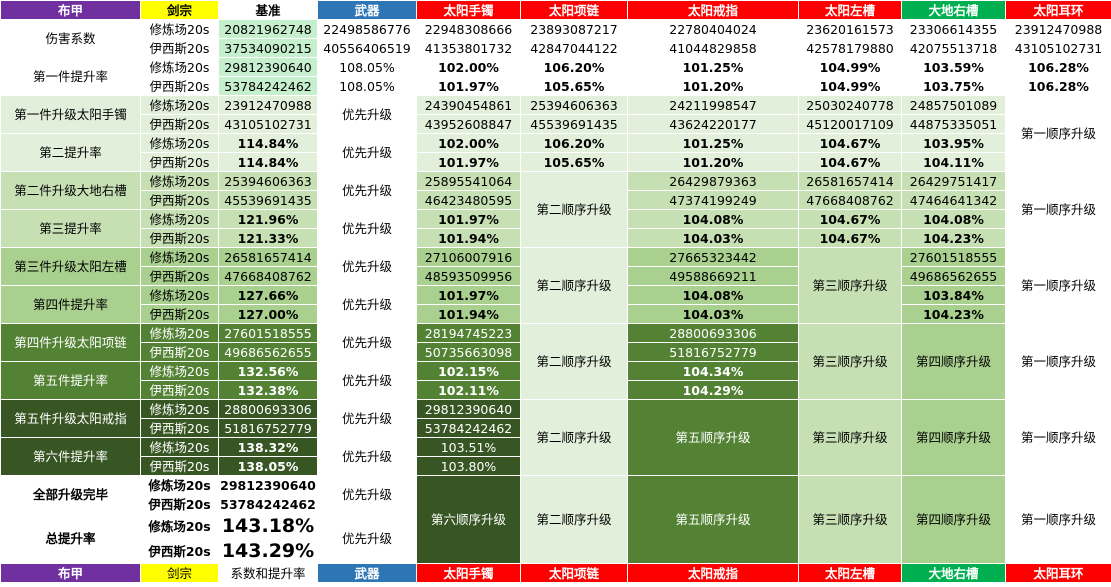 This screenshot has width=1111, height=587. I want to click on up5-rate-row-b: 伊西斯20s 138.05% 103.80%, so click(556, 466).